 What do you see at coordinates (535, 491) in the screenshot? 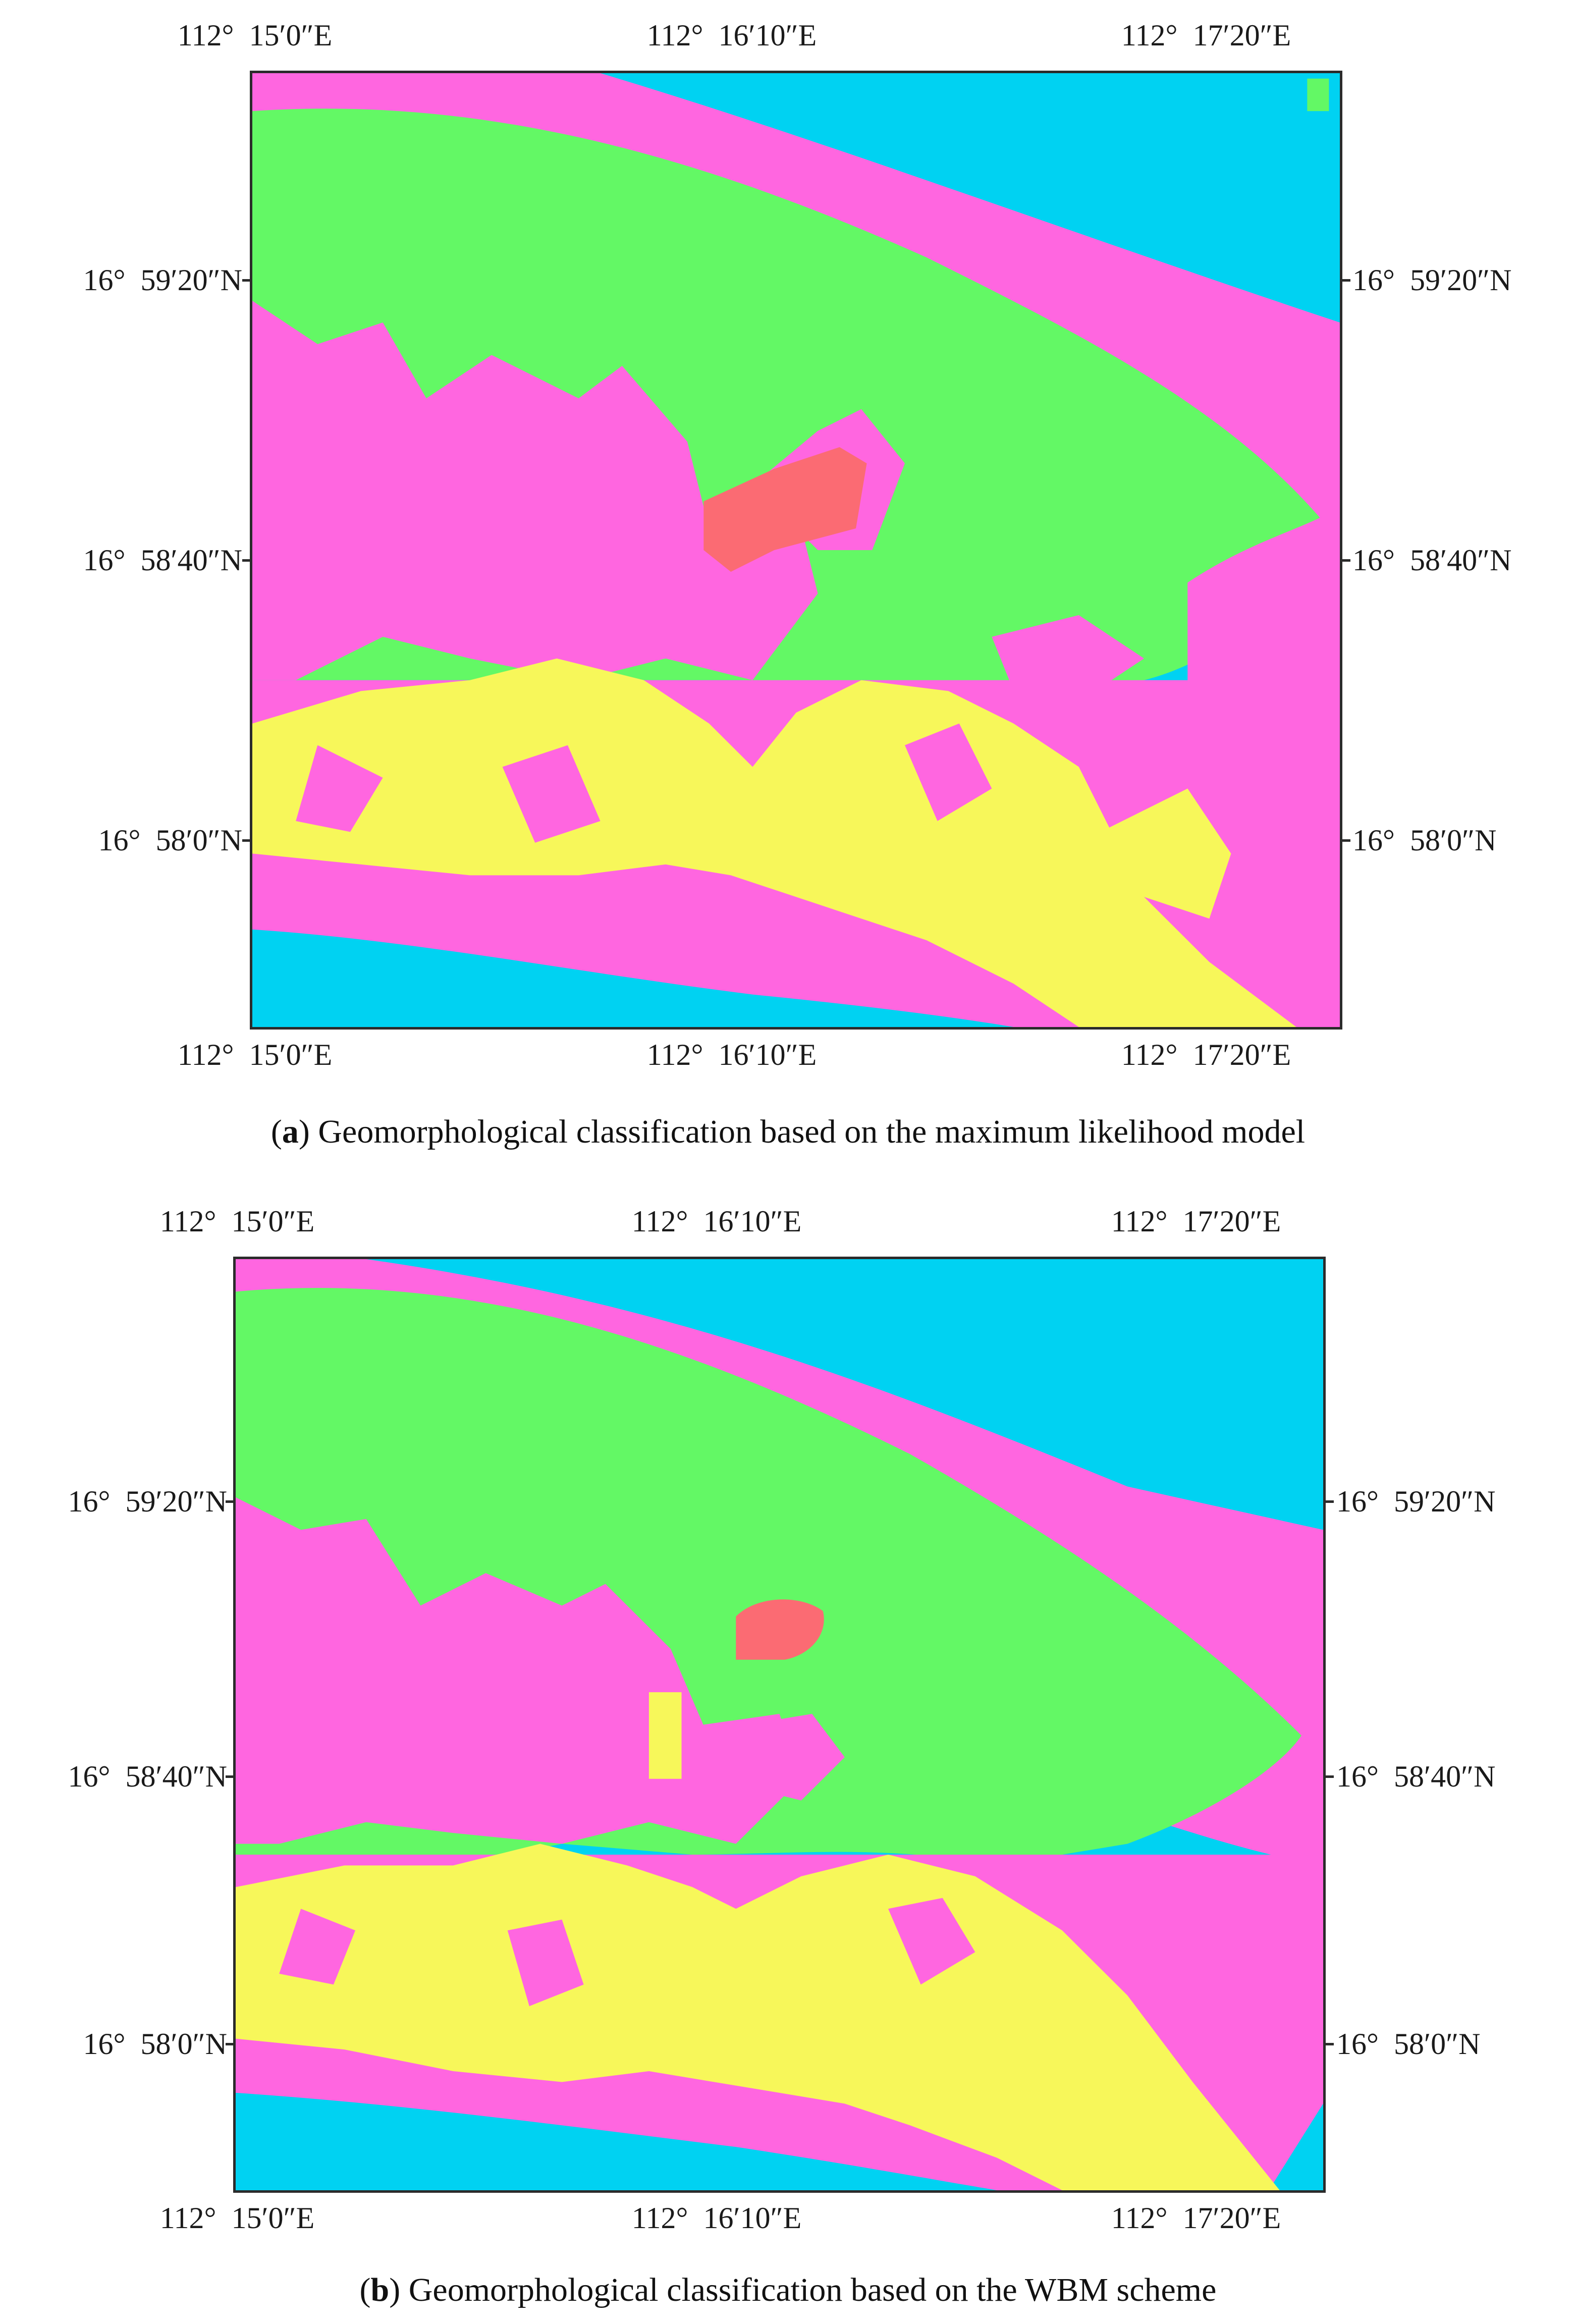
I see `reef-patch-west` at bounding box center [535, 491].